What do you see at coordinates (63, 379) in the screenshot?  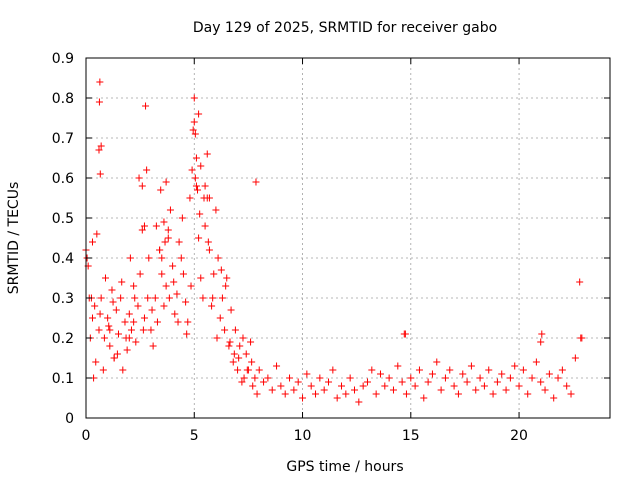 I see `y-tick-label: 0.1` at bounding box center [63, 379].